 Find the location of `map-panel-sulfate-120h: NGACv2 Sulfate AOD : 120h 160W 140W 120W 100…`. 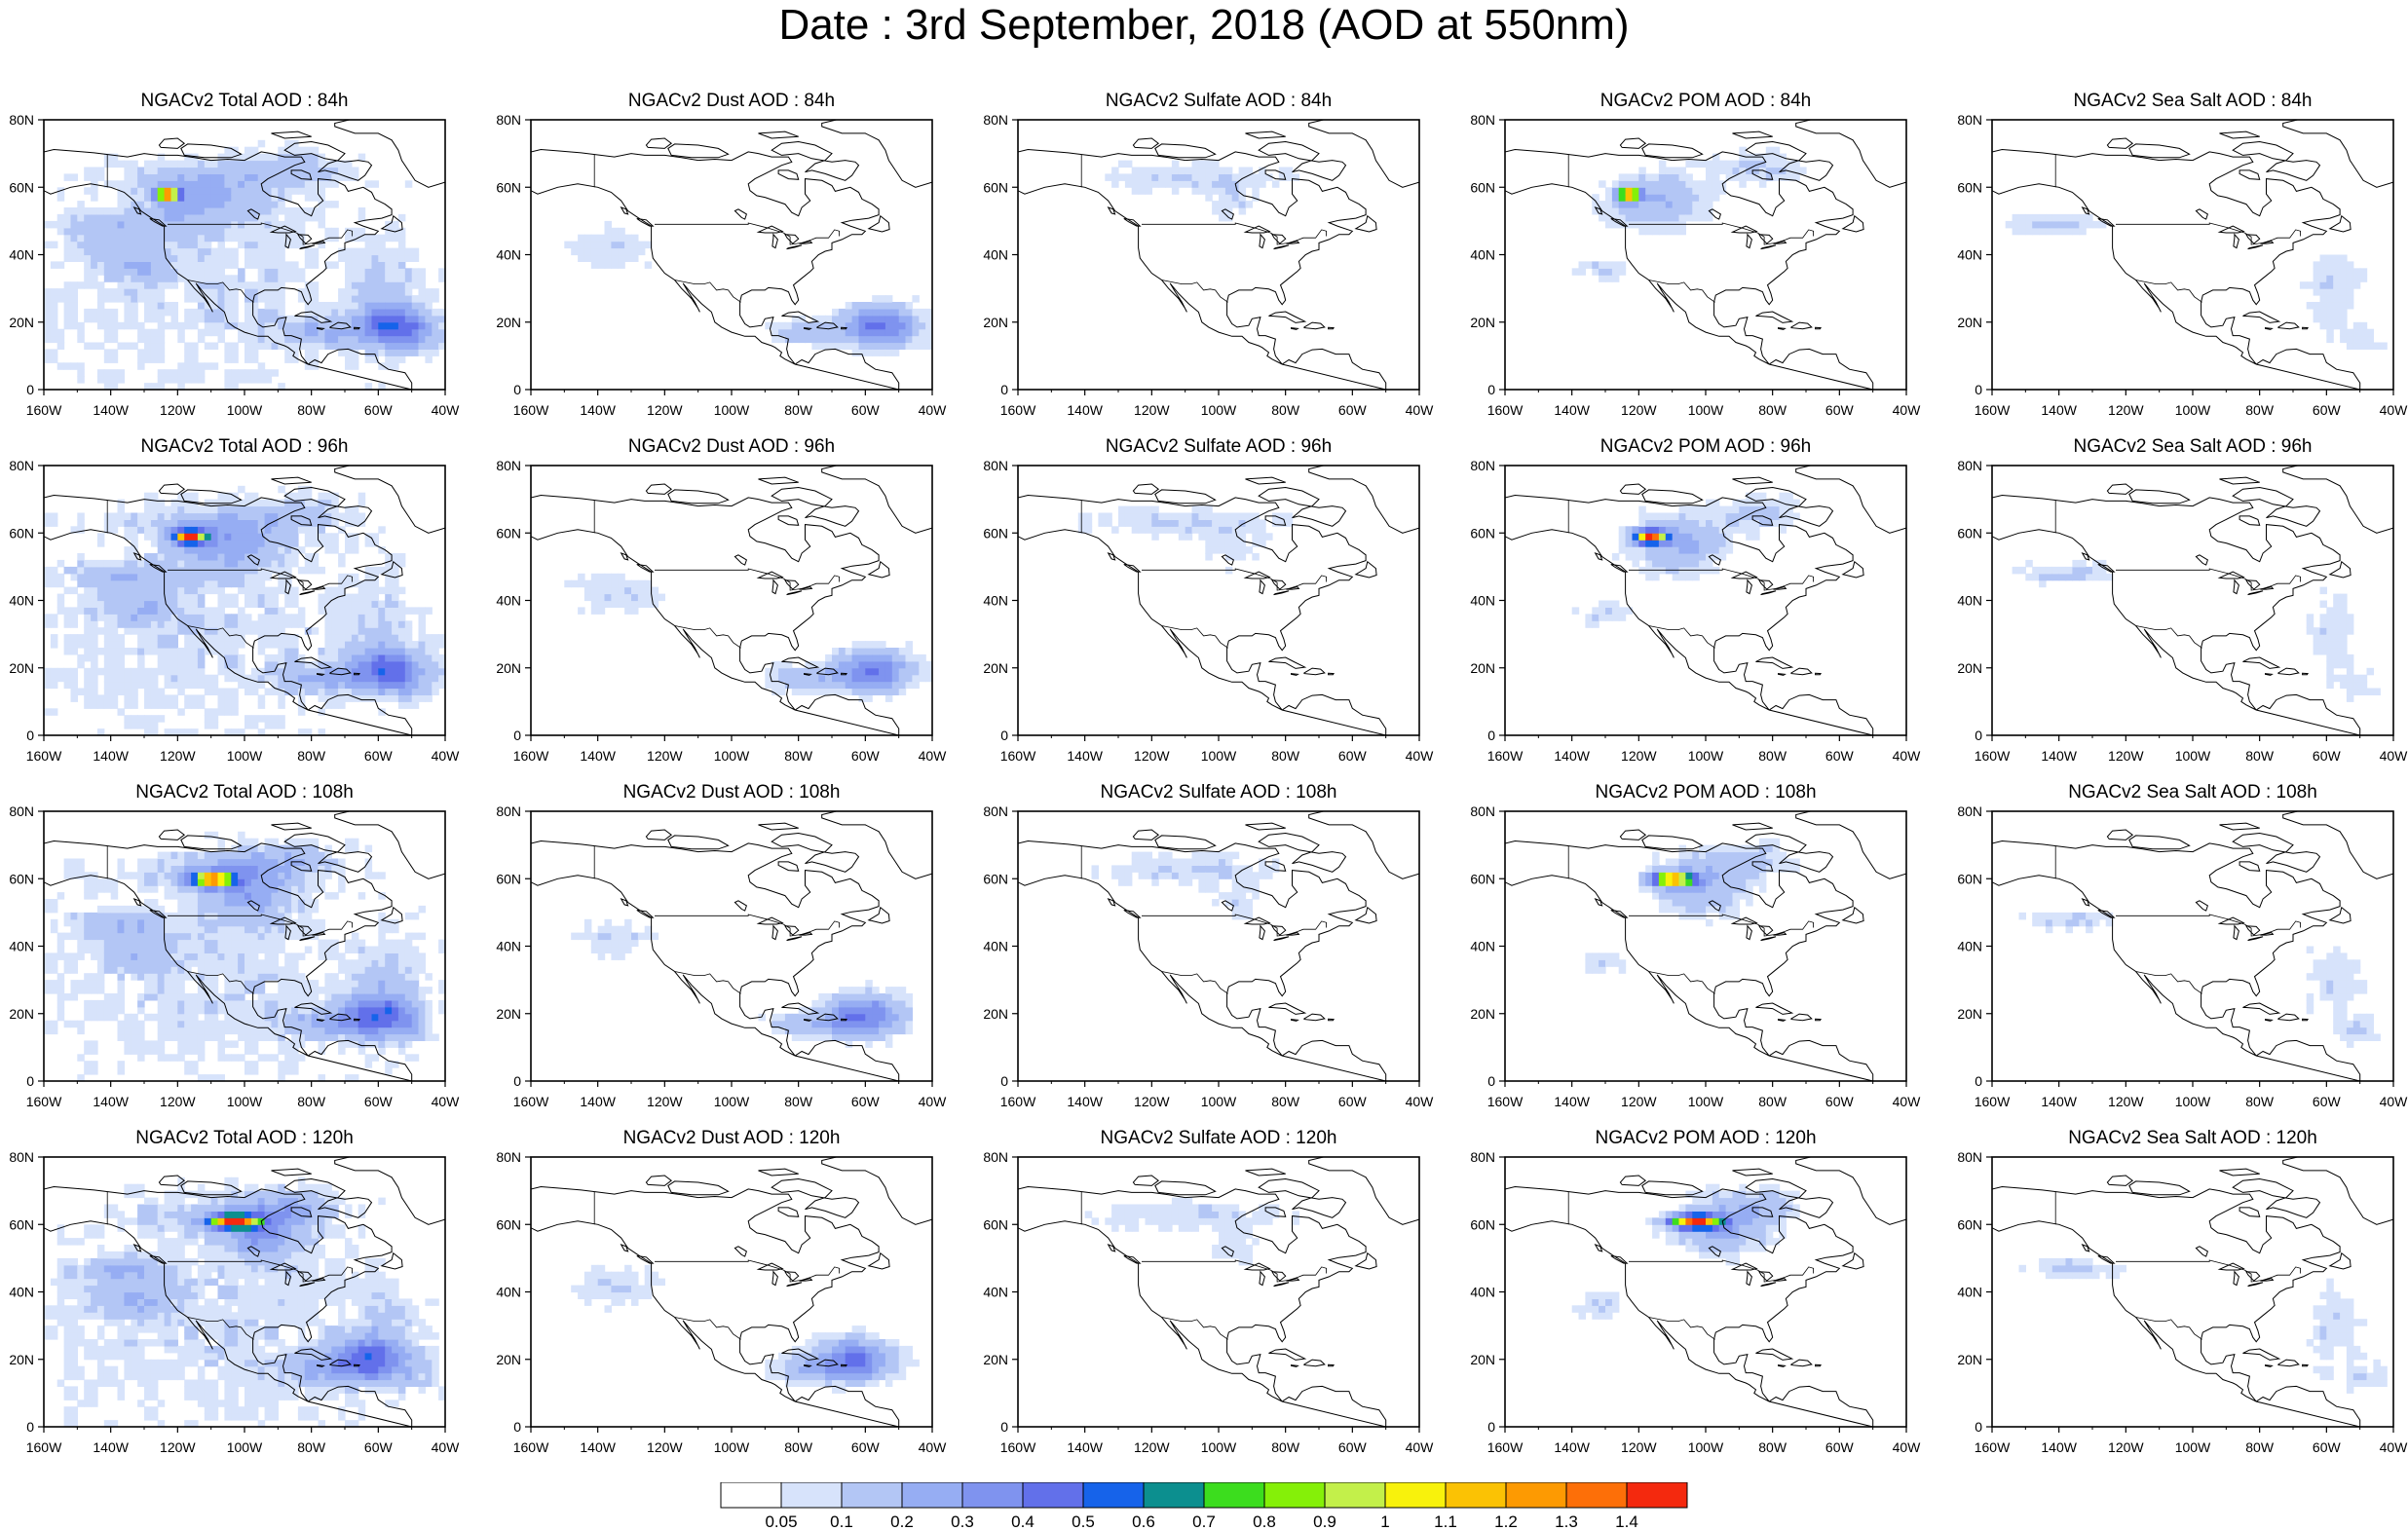

map-panel-sulfate-120h: NGACv2 Sulfate AOD : 120h 160W 140W 120W 100… is located at coordinates (1208, 1291).